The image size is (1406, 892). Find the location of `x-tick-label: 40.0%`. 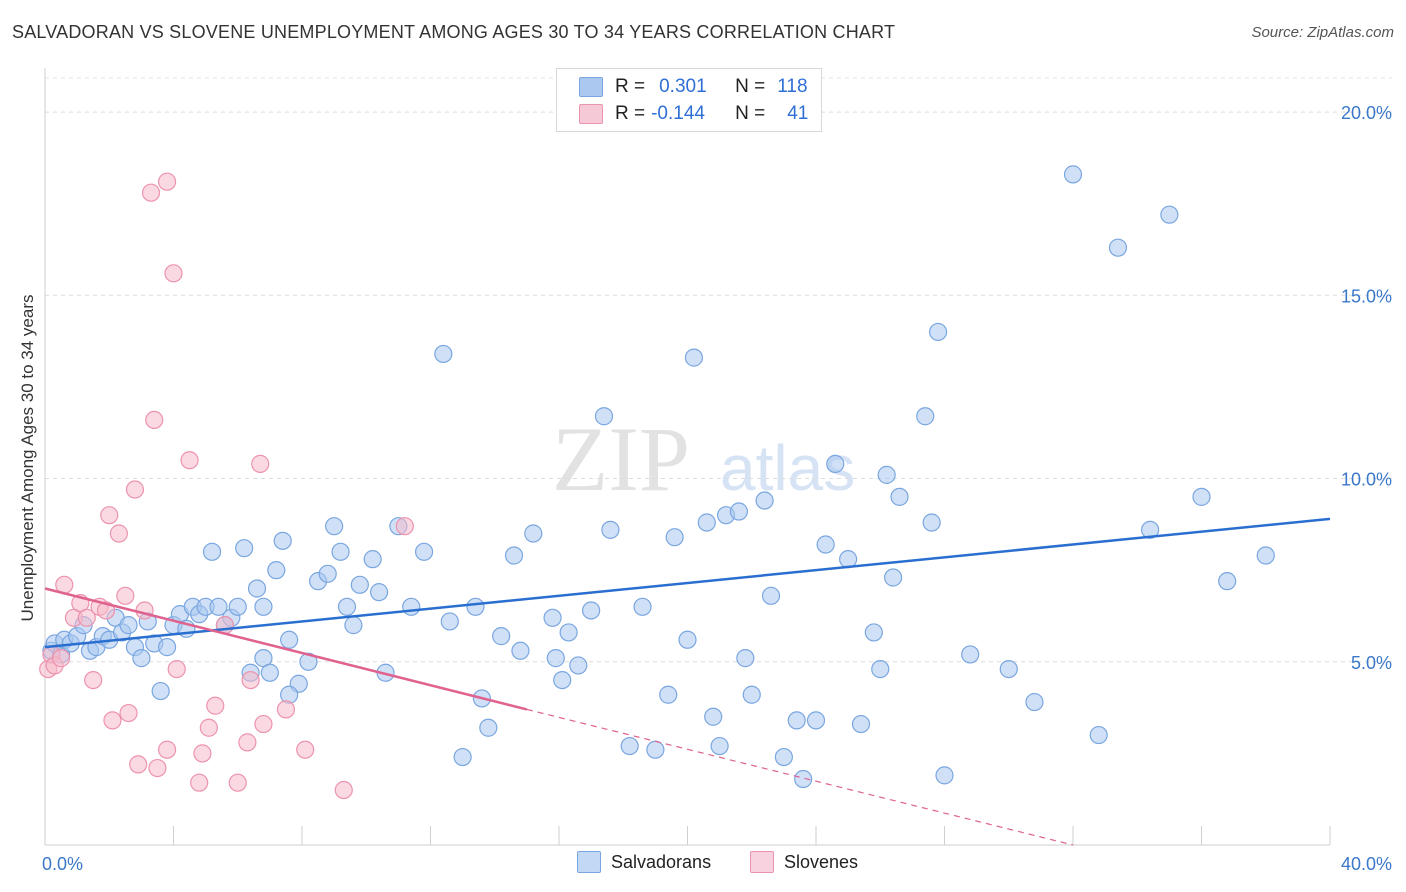

x-tick-label: 40.0% is located at coordinates (1366, 864).